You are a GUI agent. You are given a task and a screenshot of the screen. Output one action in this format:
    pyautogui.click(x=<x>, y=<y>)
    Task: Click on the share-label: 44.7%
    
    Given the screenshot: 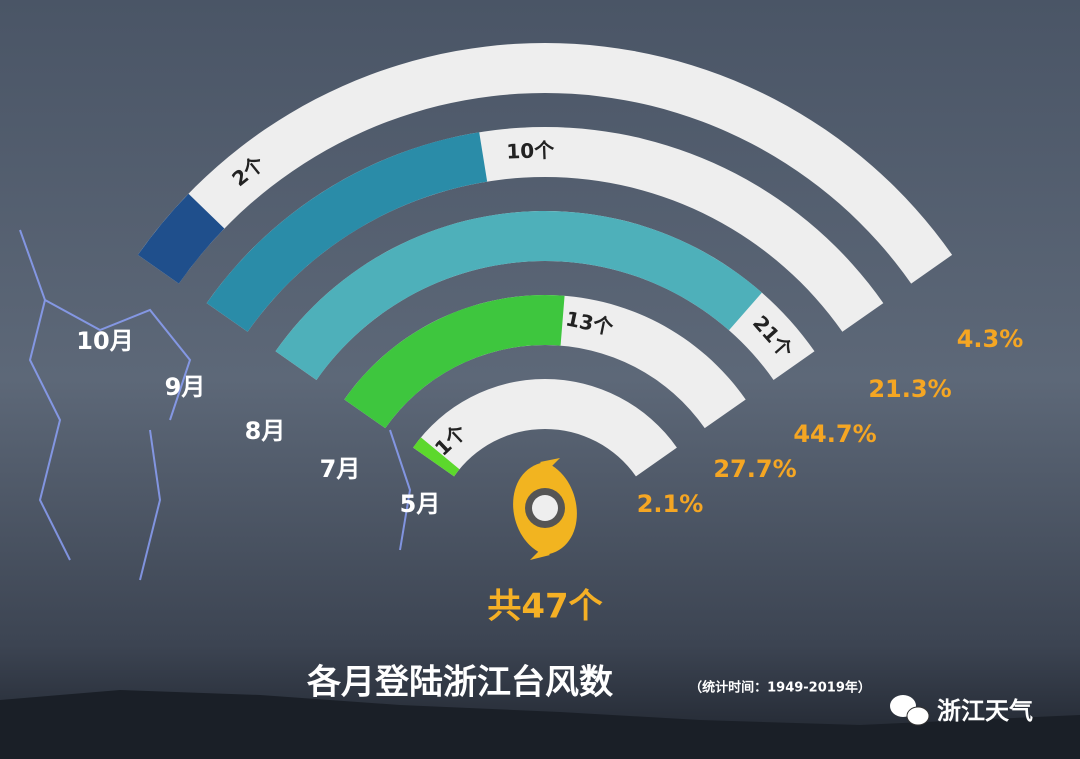 What is the action you would take?
    pyautogui.click(x=834, y=434)
    